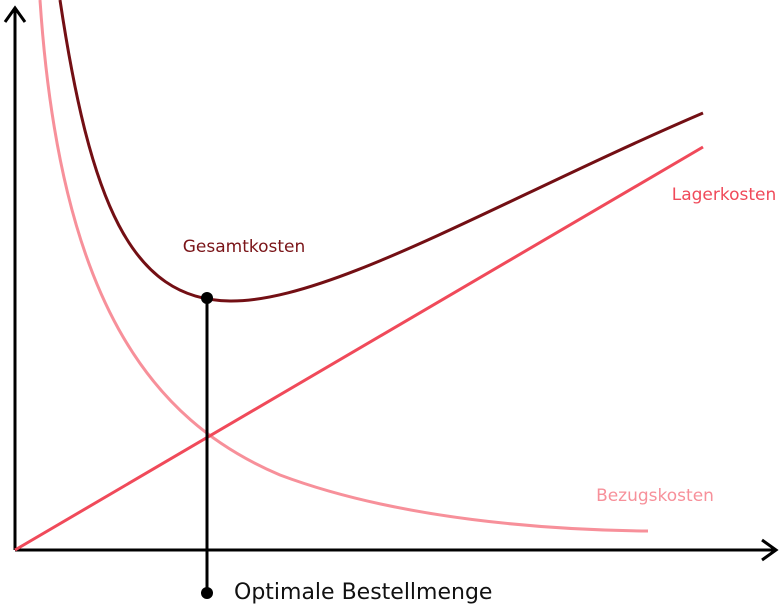 This screenshot has width=780, height=608. Describe the element at coordinates (724, 195) in the screenshot. I see `storage-cost-label: Lagerkosten` at that location.